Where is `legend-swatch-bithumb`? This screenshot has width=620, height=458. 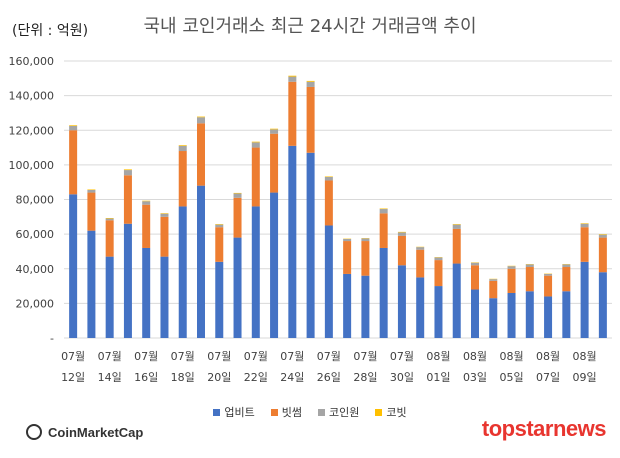
legend-swatch-bithumb is located at coordinates (274, 412).